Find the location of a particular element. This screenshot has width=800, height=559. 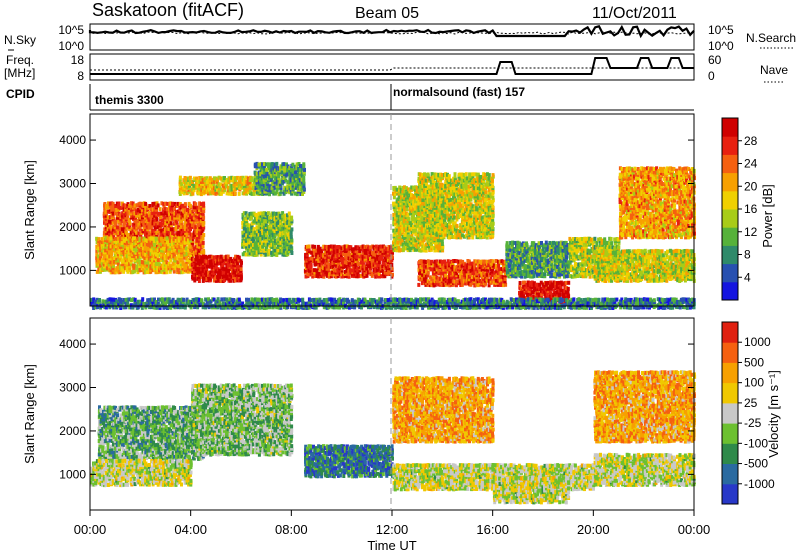

cpid-label: CPID is located at coordinates (20, 94).